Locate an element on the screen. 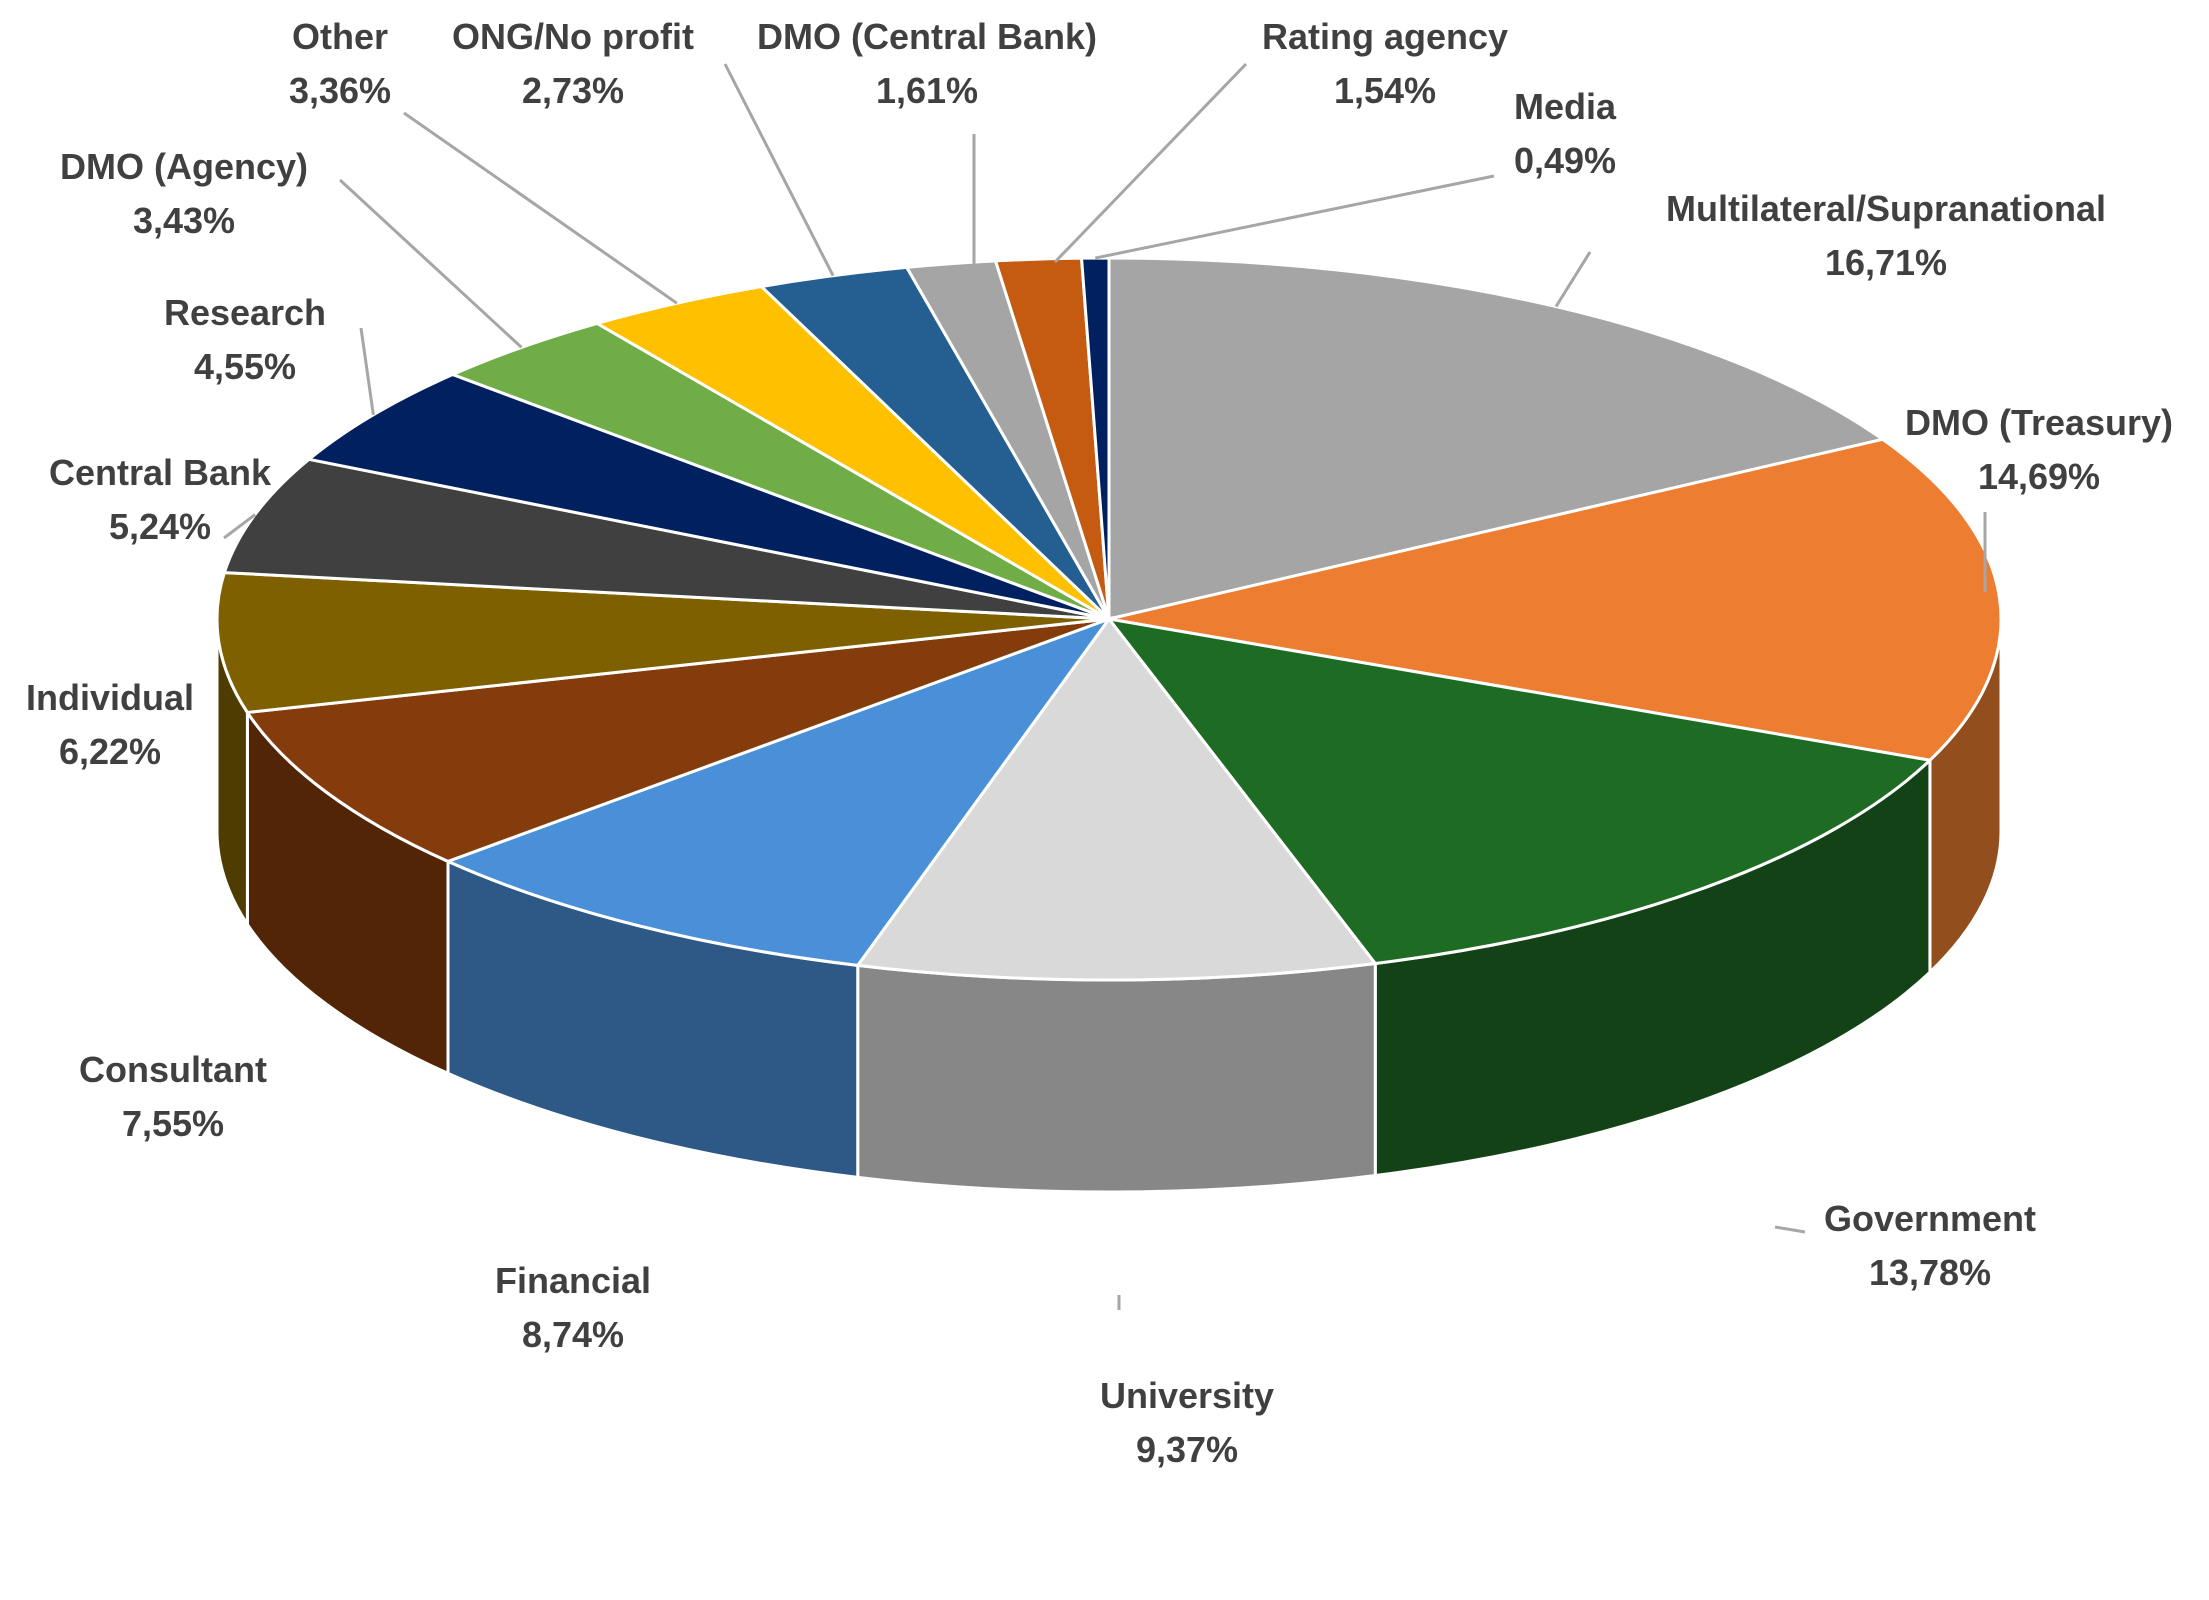 The image size is (2209, 1600). data-label-category: University is located at coordinates (1187, 1395).